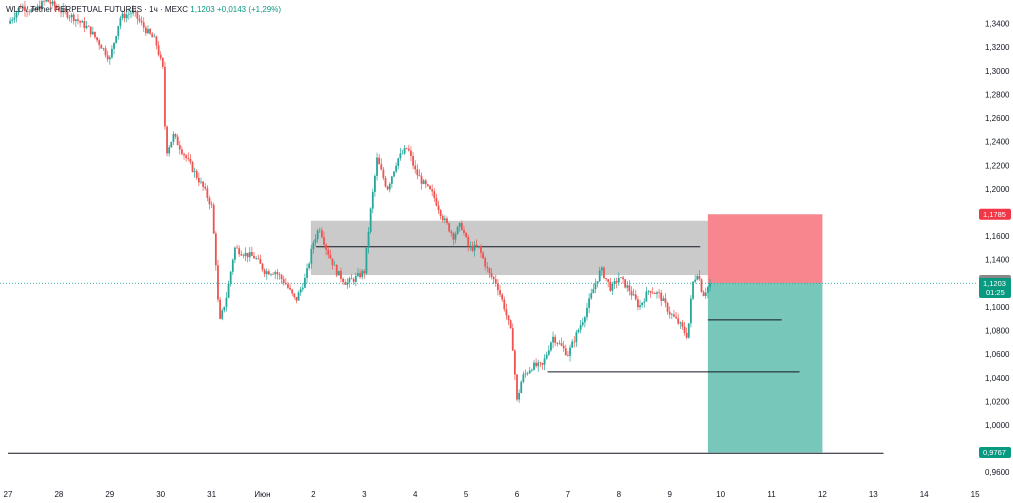 Image resolution: width=1013 pixels, height=503 pixels. I want to click on badge-price-label: 0,9767, so click(994, 452).